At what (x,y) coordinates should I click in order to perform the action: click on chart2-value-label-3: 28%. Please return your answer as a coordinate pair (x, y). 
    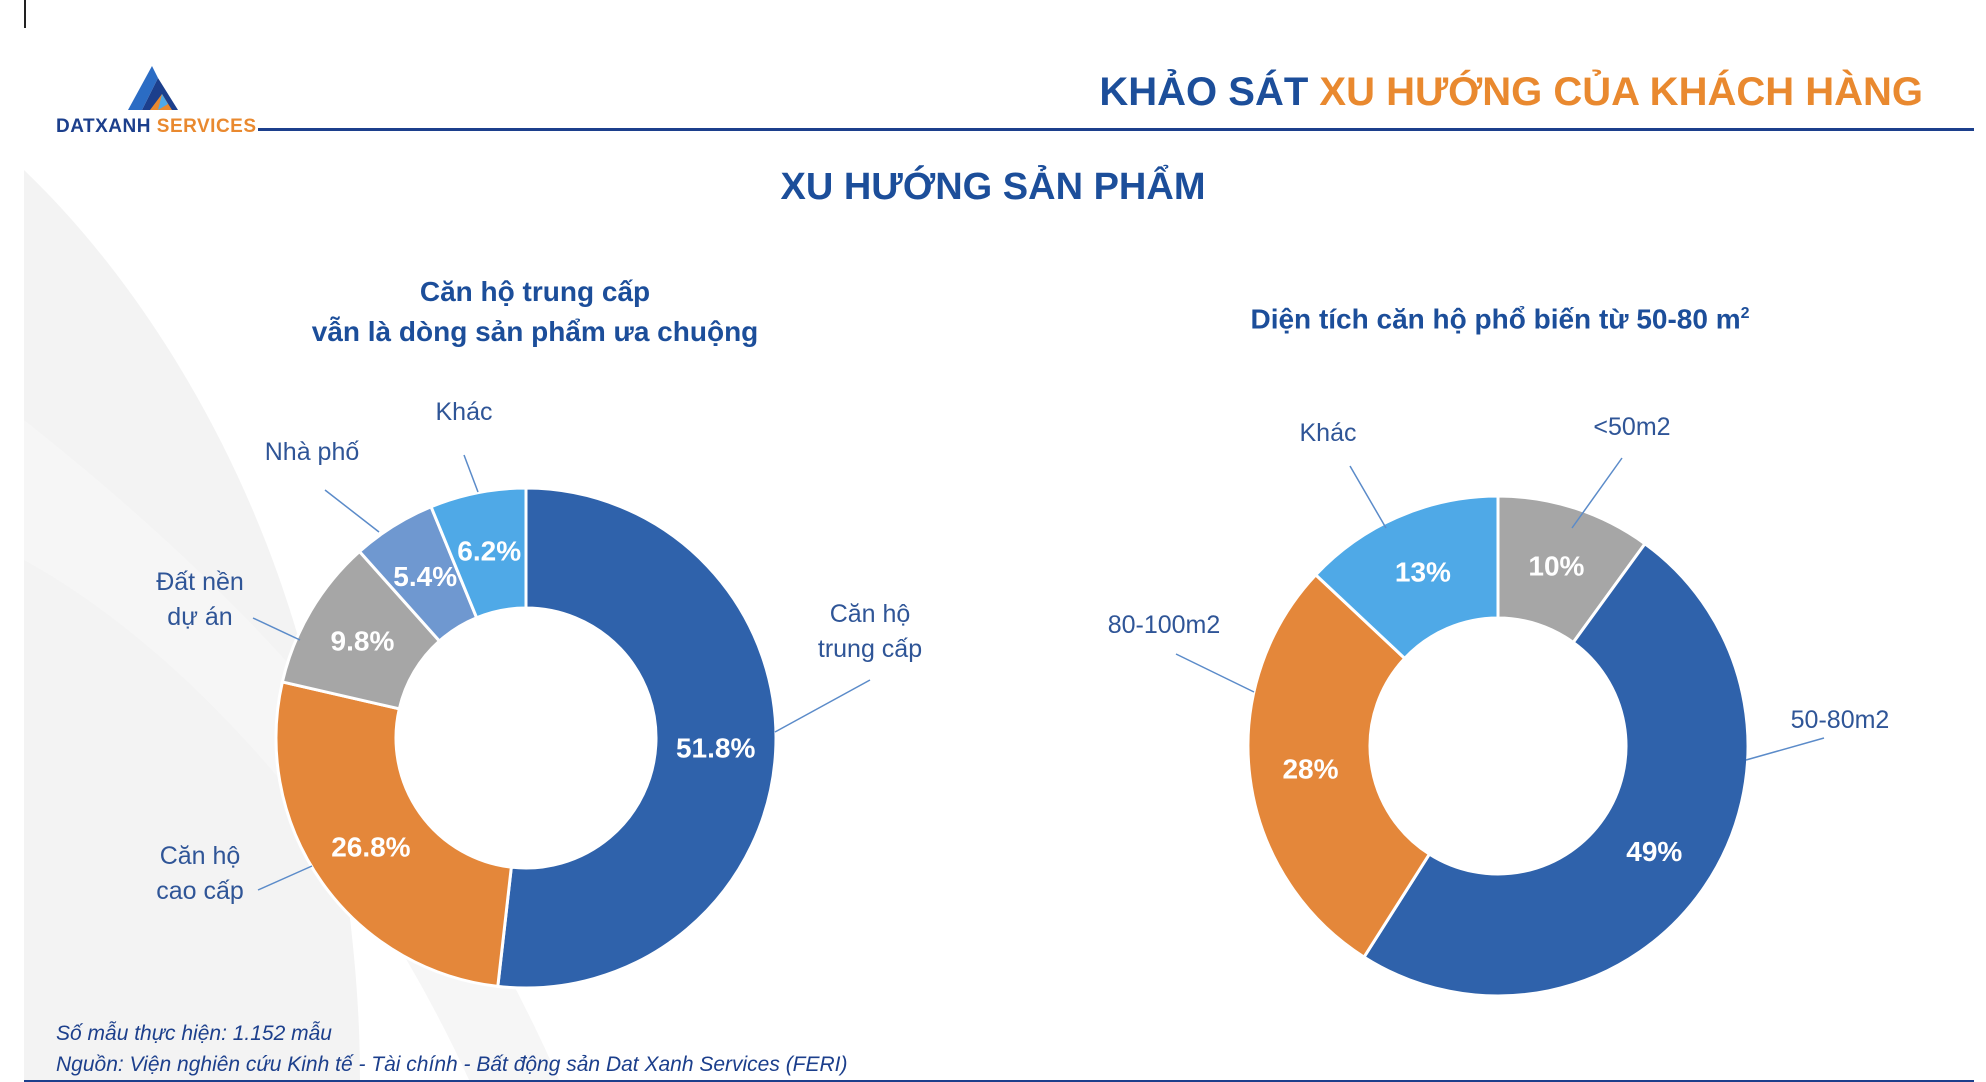
    Looking at the image, I should click on (1310, 769).